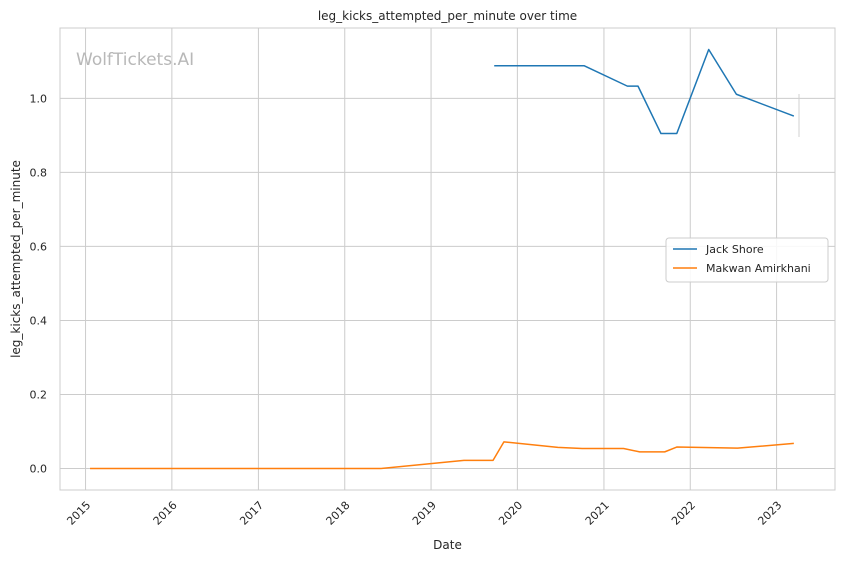 The width and height of the screenshot is (844, 565). I want to click on legend-box, so click(747, 260).